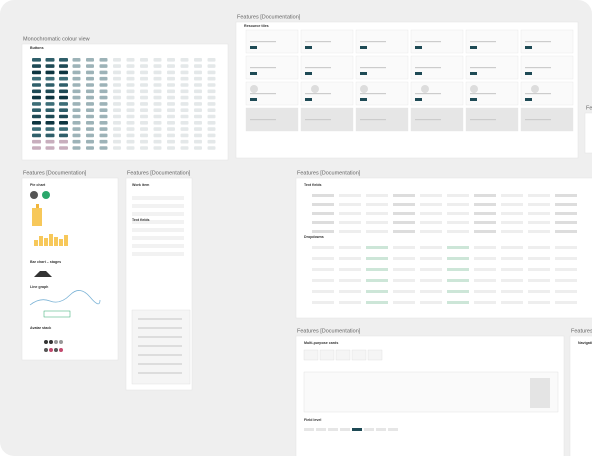 The width and height of the screenshot is (592, 456). I want to click on section-heading: Text fields, so click(313, 185).